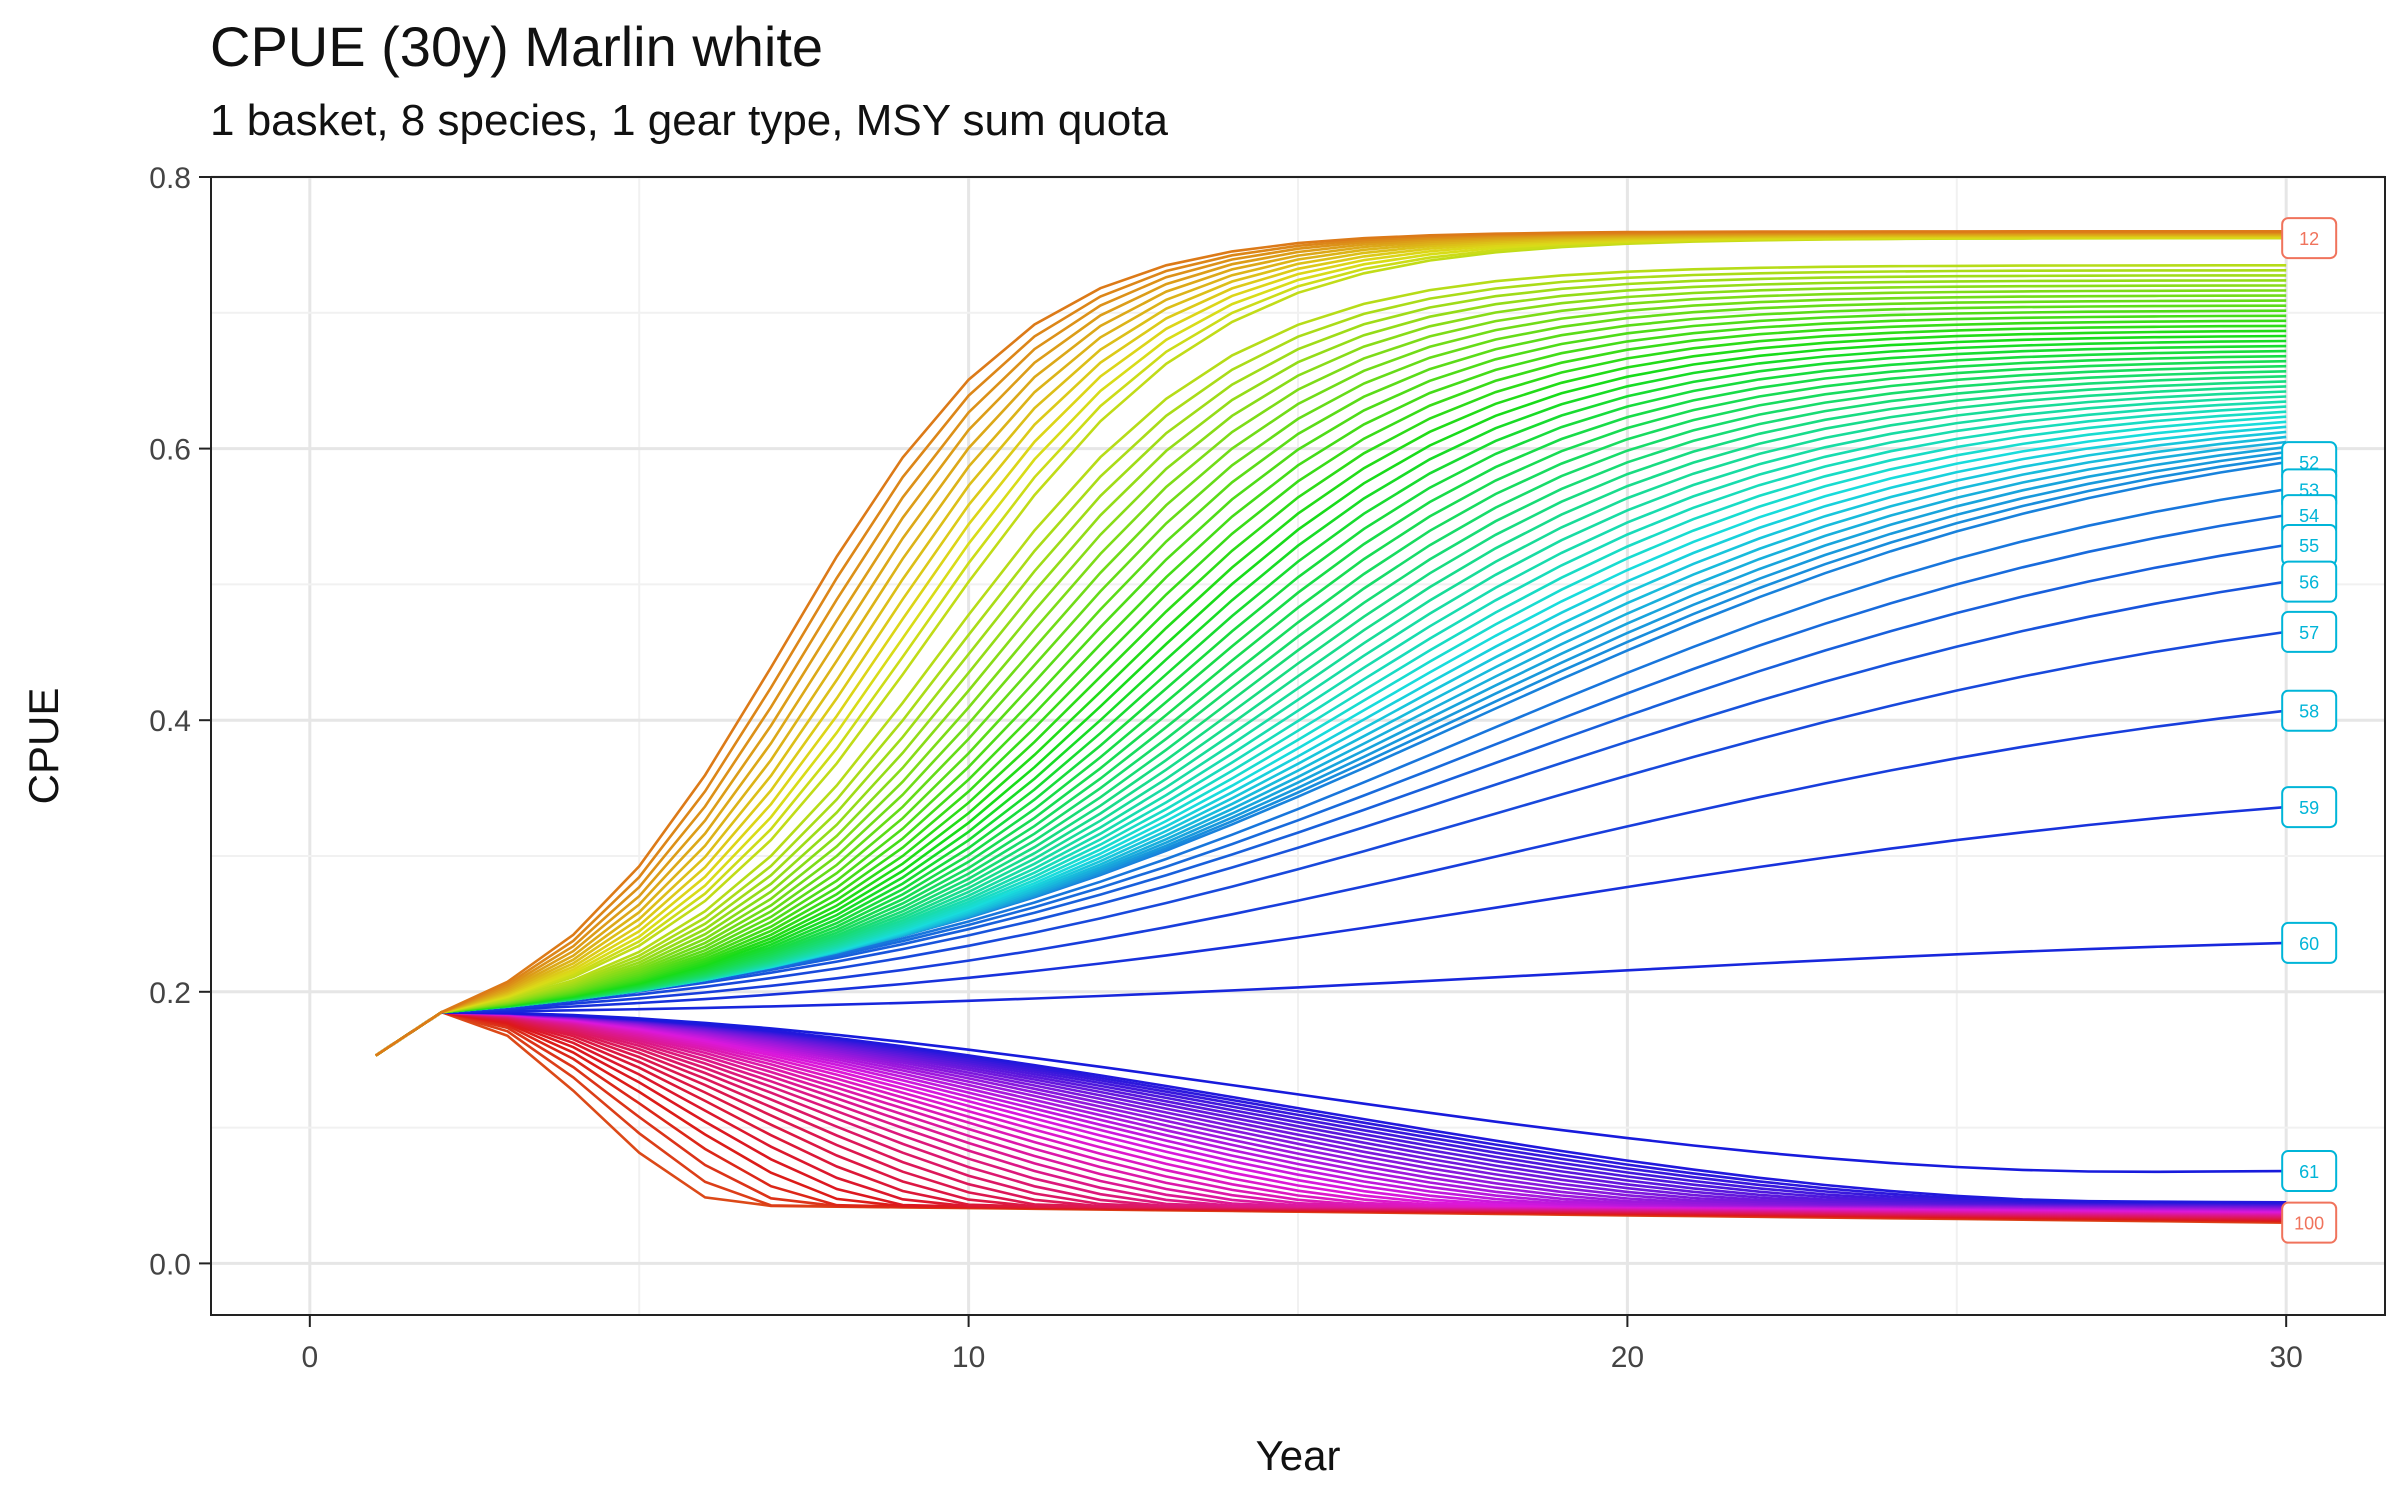 The height and width of the screenshot is (1500, 2400). I want to click on x-axis-title: Year, so click(1298, 1455).